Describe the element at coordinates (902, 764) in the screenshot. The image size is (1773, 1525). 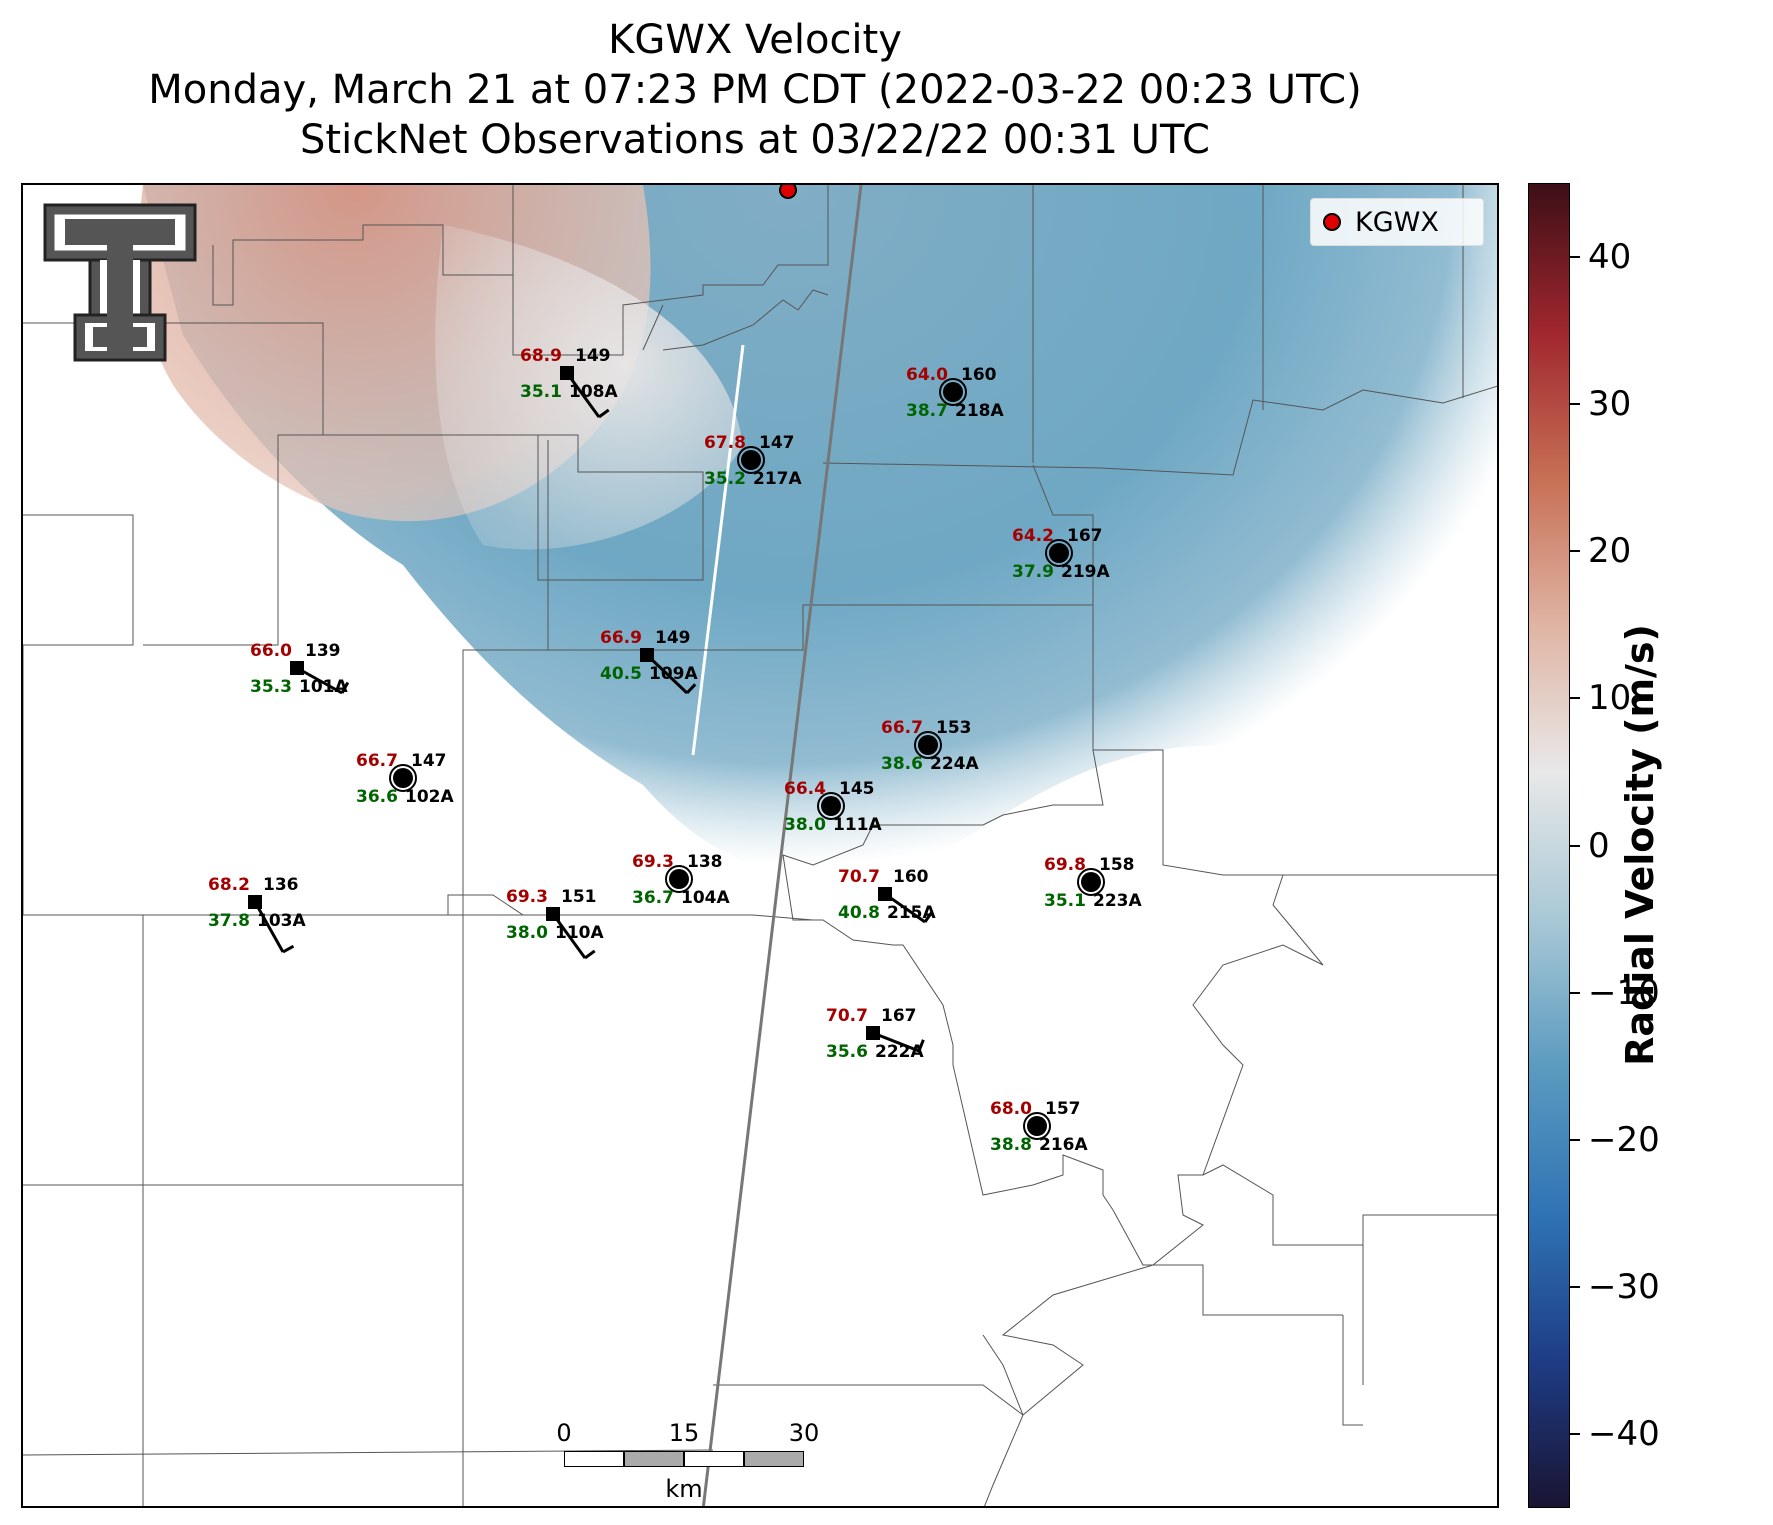
I see `station-dewpoint: 38.6` at that location.